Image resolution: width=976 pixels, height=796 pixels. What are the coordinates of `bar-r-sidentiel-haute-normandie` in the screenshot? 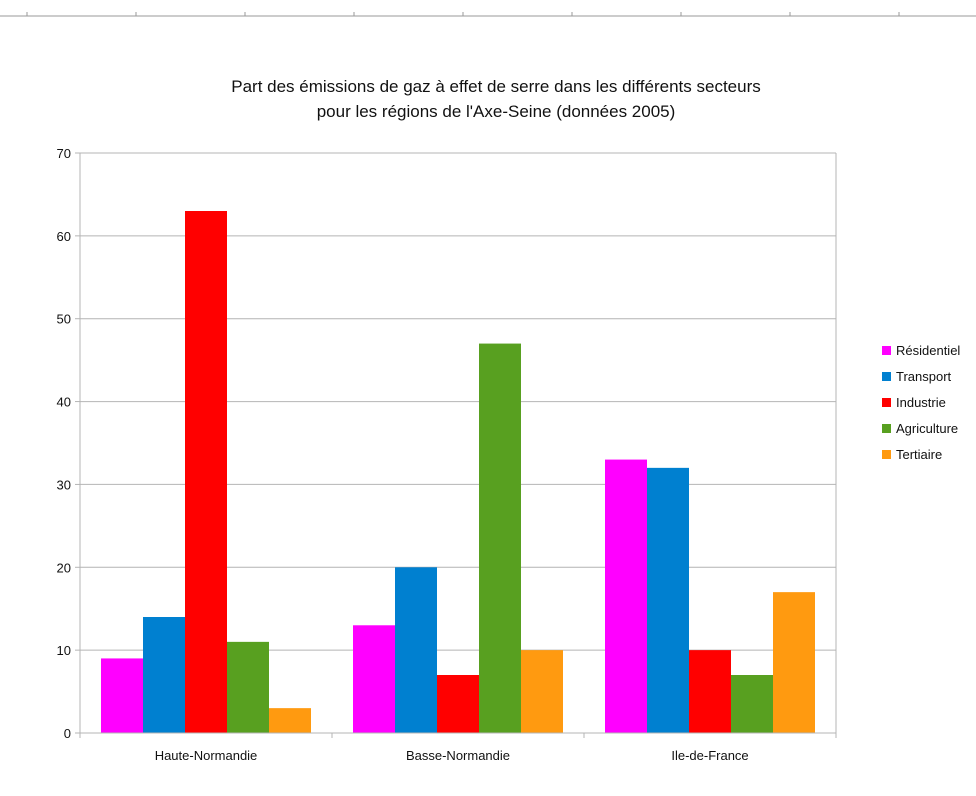 It's located at (122, 695).